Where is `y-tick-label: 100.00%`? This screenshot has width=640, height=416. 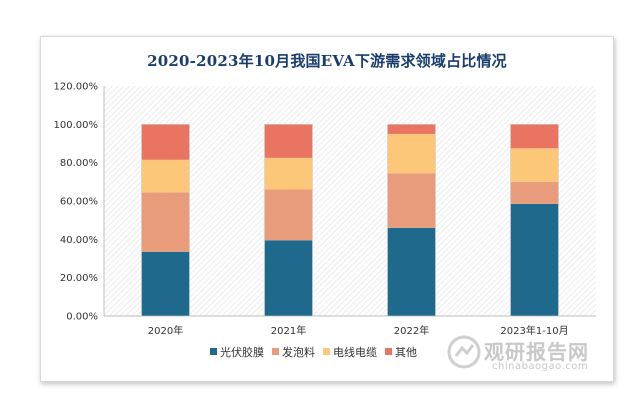
y-tick-label: 100.00% is located at coordinates (76, 125).